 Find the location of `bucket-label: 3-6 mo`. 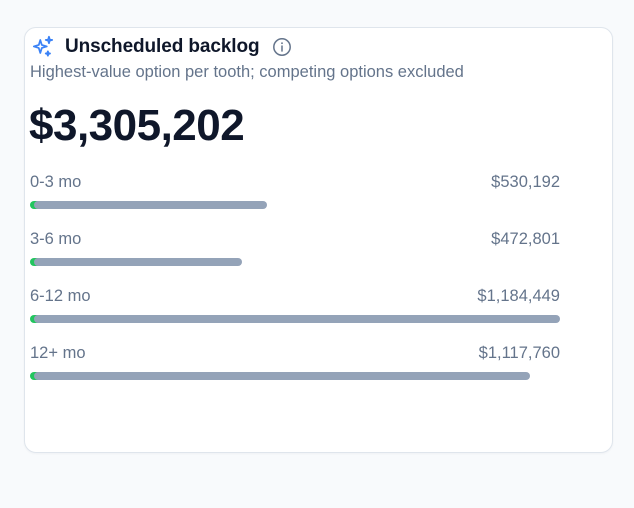

bucket-label: 3-6 mo is located at coordinates (56, 239).